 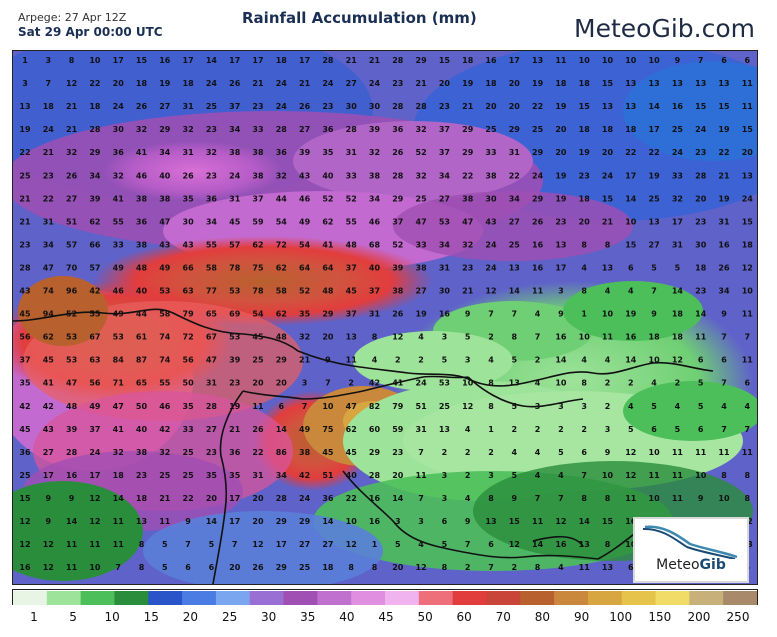 I want to click on grid-value: 58, so click(x=165, y=314).